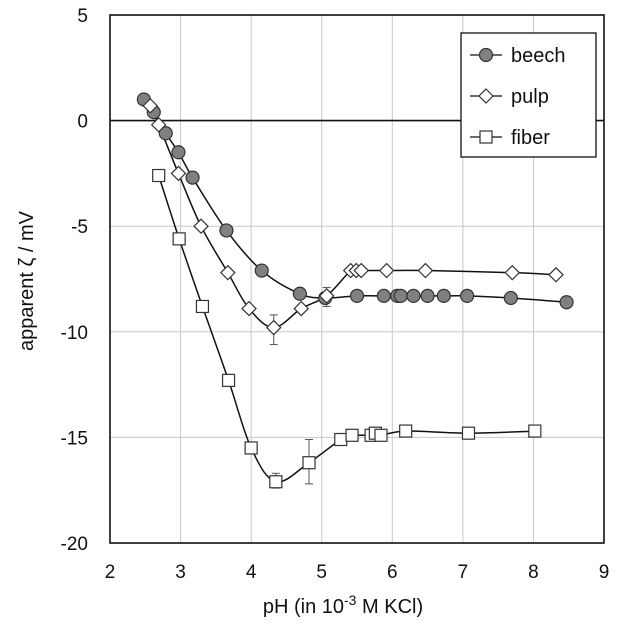 The height and width of the screenshot is (630, 643). Describe the element at coordinates (538, 56) in the screenshot. I see `legend-label-beech: beech` at that location.